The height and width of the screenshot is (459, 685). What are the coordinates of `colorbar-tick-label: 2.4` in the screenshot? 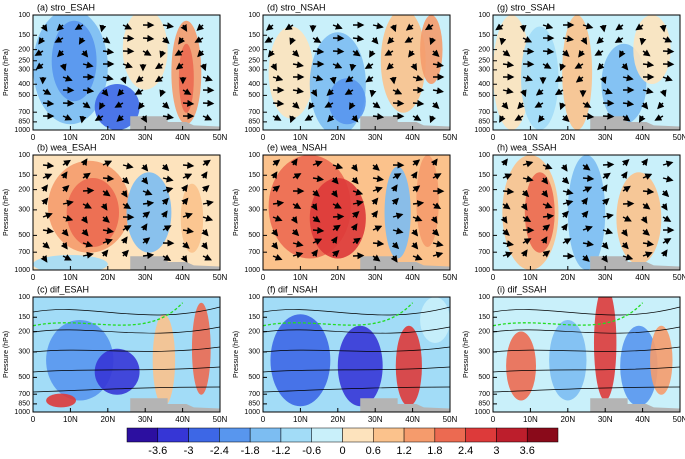 It's located at (465, 449).